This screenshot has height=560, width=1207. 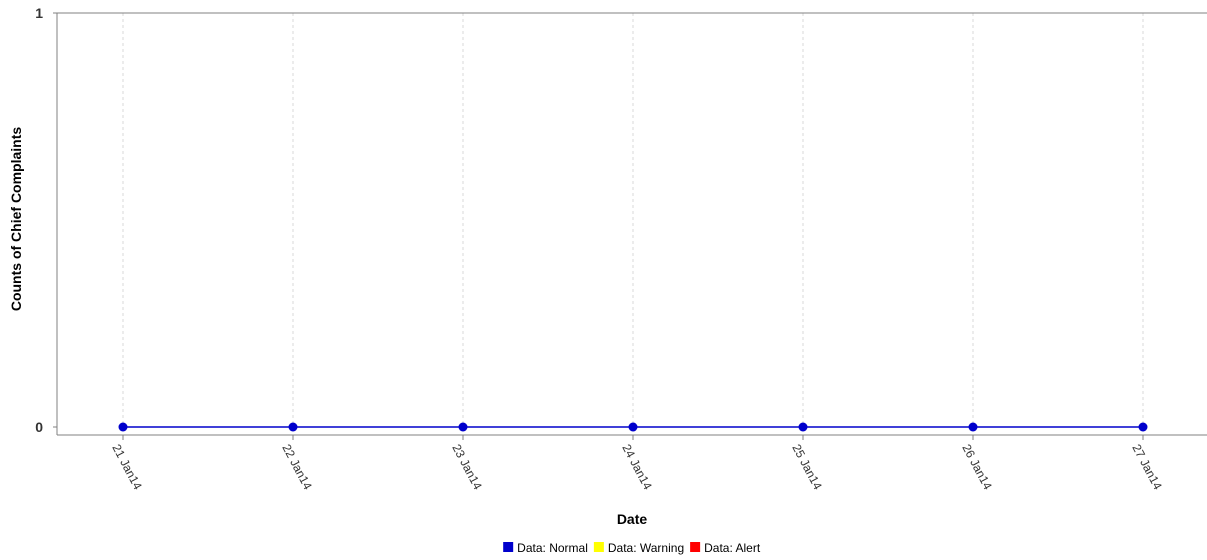 What do you see at coordinates (977, 467) in the screenshot?
I see `x-tick-label: 26 Jan14` at bounding box center [977, 467].